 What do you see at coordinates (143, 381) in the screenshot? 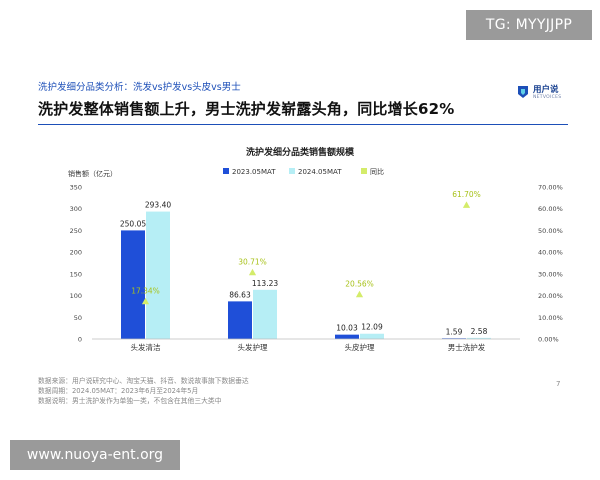
I see `footnote-source: 数据来源：用户说研究中心、淘宝天猫、抖音、数说故事旗下数据垂达` at bounding box center [143, 381].